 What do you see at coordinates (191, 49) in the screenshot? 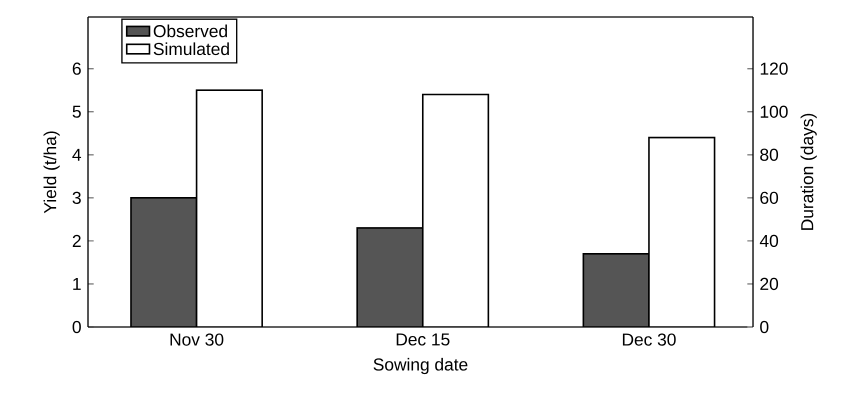
I see `text: Simulated` at bounding box center [191, 49].